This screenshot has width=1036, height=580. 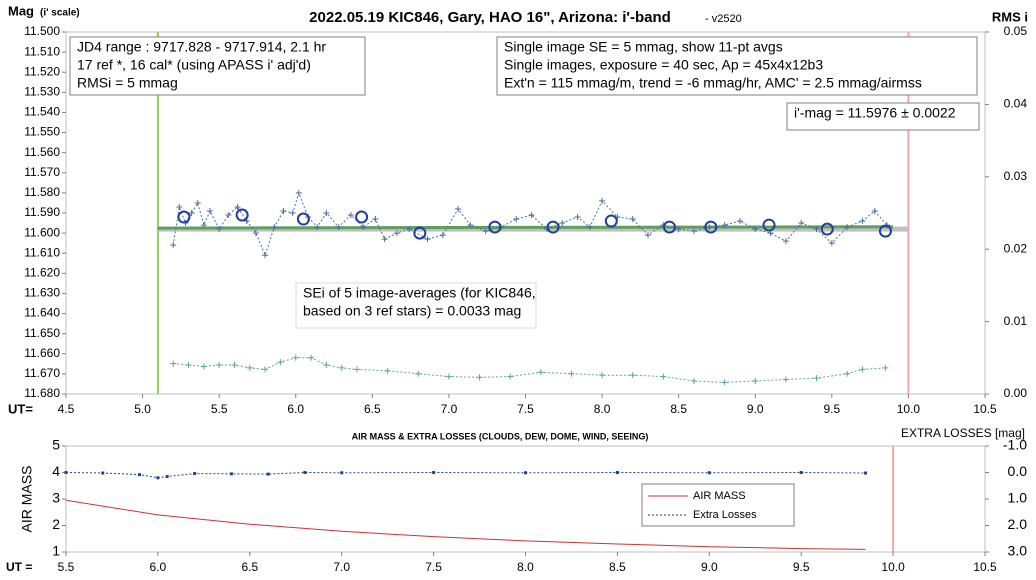 What do you see at coordinates (42, 51) in the screenshot?
I see `y-tick-label: 11.510` at bounding box center [42, 51].